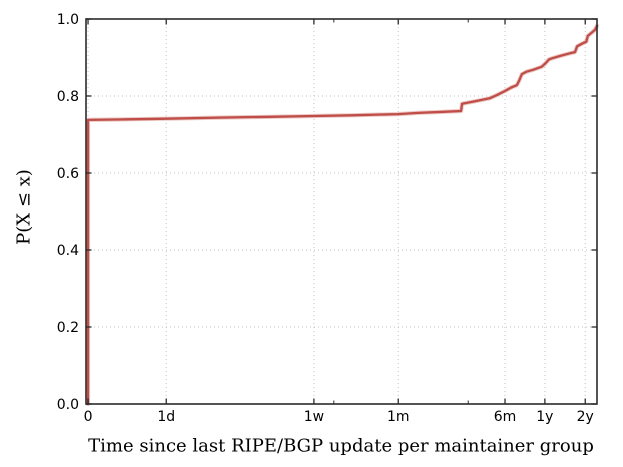 Image resolution: width=623 pixels, height=467 pixels. What do you see at coordinates (505, 417) in the screenshot?
I see `x-tick-label: 6m` at bounding box center [505, 417].